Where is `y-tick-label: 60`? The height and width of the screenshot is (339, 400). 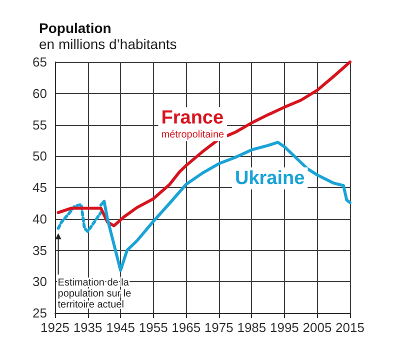 y-tick-label: 60 is located at coordinates (39, 93).